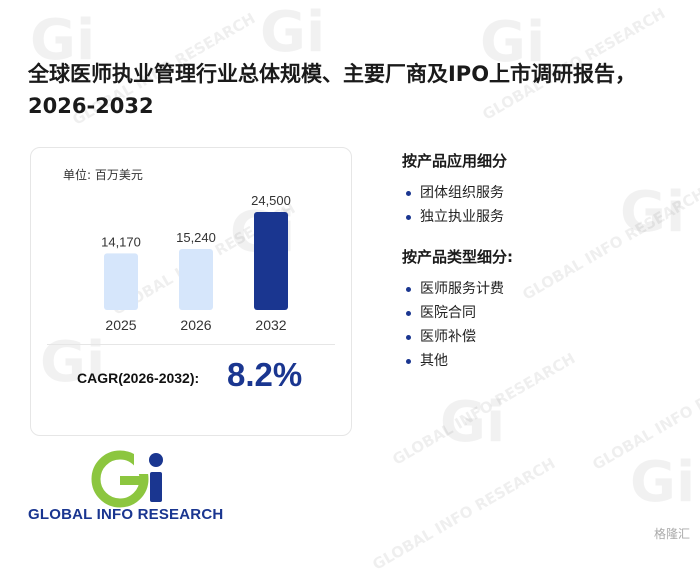 The image size is (700, 574). I want to click on segment-item: 独立执业服务, so click(454, 217).